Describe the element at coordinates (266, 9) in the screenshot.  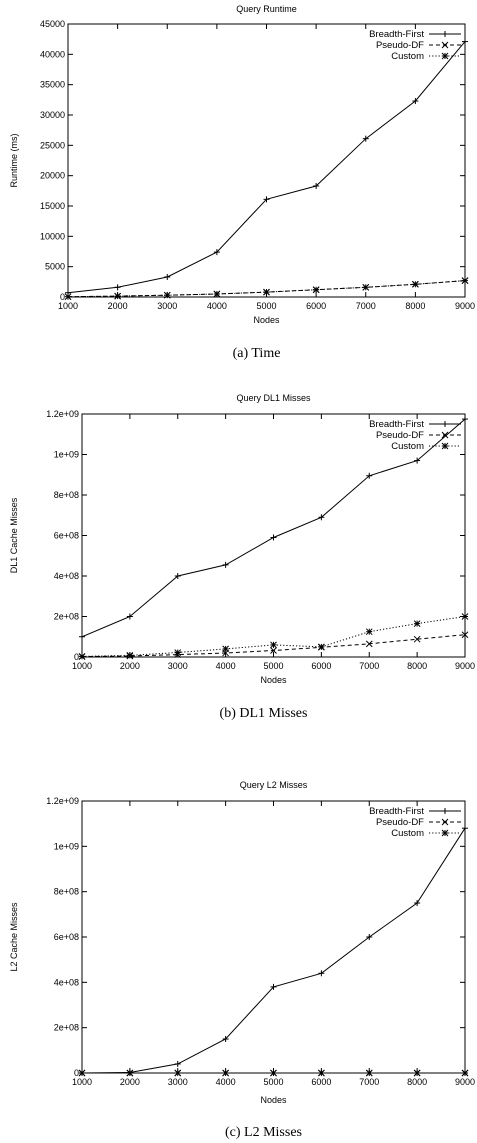
I see `chart-title: Query Runtime` at that location.